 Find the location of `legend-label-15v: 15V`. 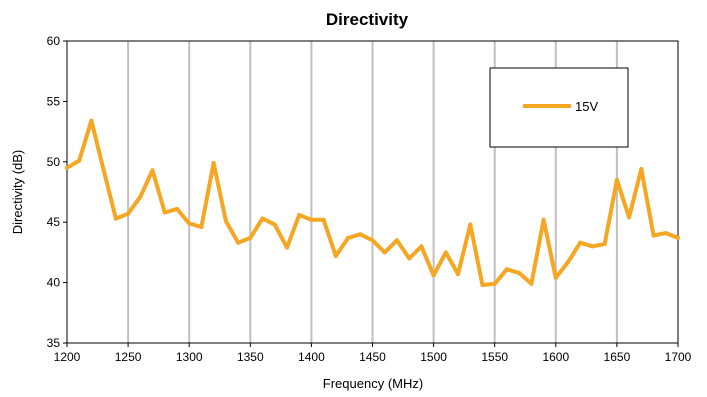

legend-label-15v: 15V is located at coordinates (586, 106).